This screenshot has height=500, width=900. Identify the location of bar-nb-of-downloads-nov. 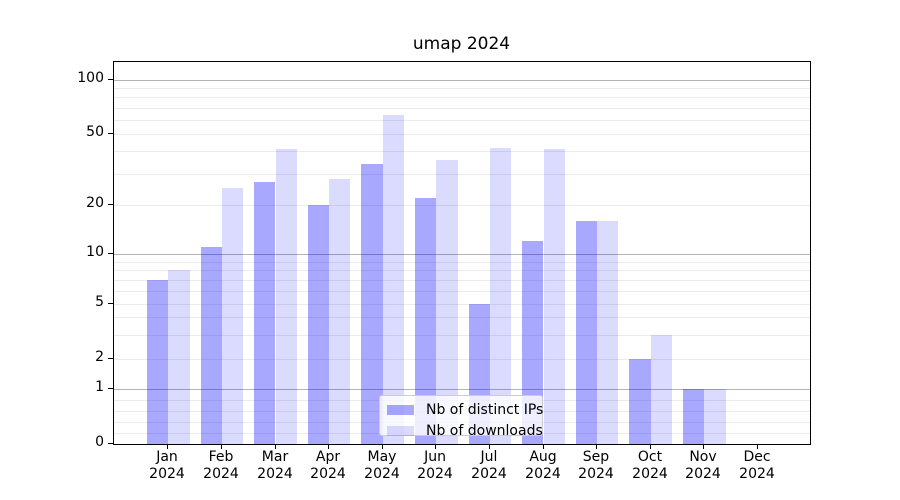
(715, 416).